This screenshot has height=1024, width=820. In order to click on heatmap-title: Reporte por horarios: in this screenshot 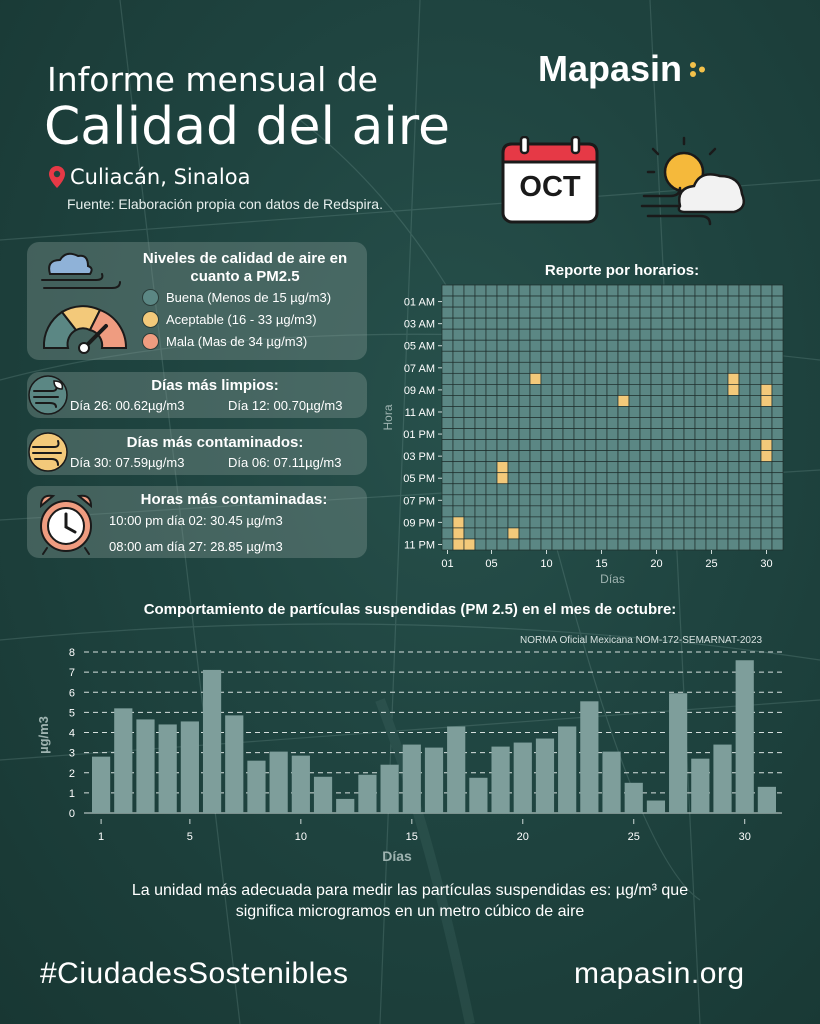, I will do `click(622, 270)`.